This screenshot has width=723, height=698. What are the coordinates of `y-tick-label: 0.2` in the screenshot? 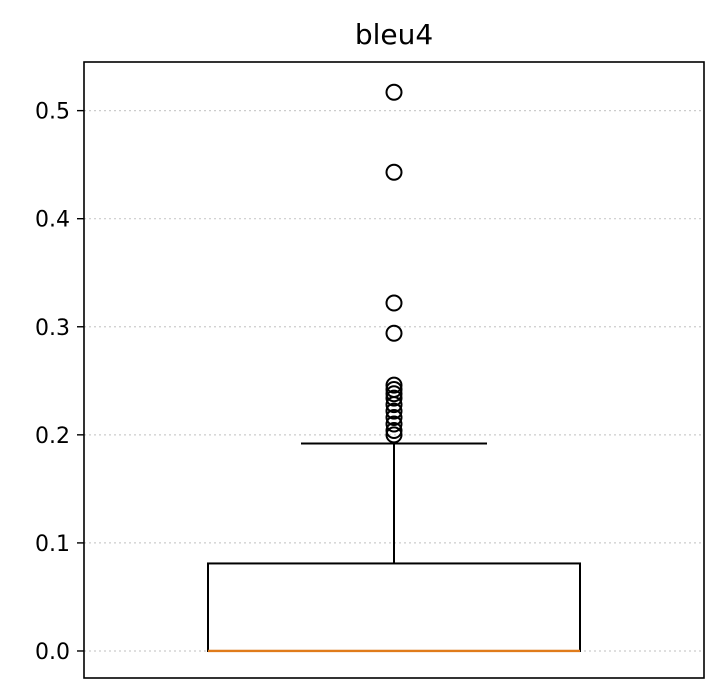 It's located at (52, 436).